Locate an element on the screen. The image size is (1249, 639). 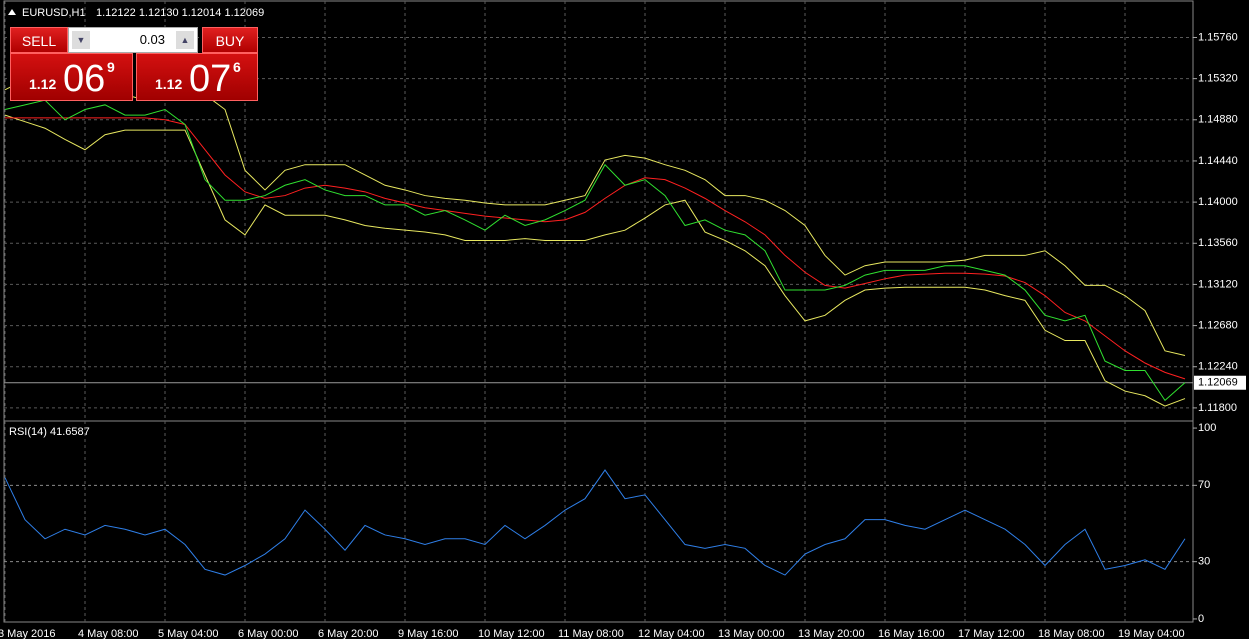
ask-pips: 07 is located at coordinates (210, 79).